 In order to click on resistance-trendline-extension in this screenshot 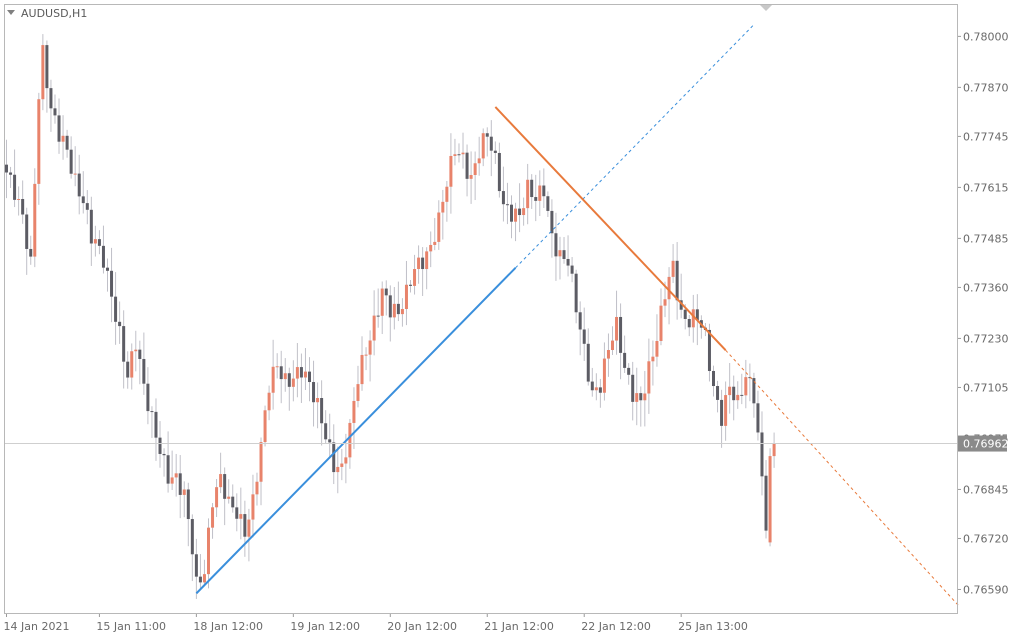, I will do `click(843, 478)`.